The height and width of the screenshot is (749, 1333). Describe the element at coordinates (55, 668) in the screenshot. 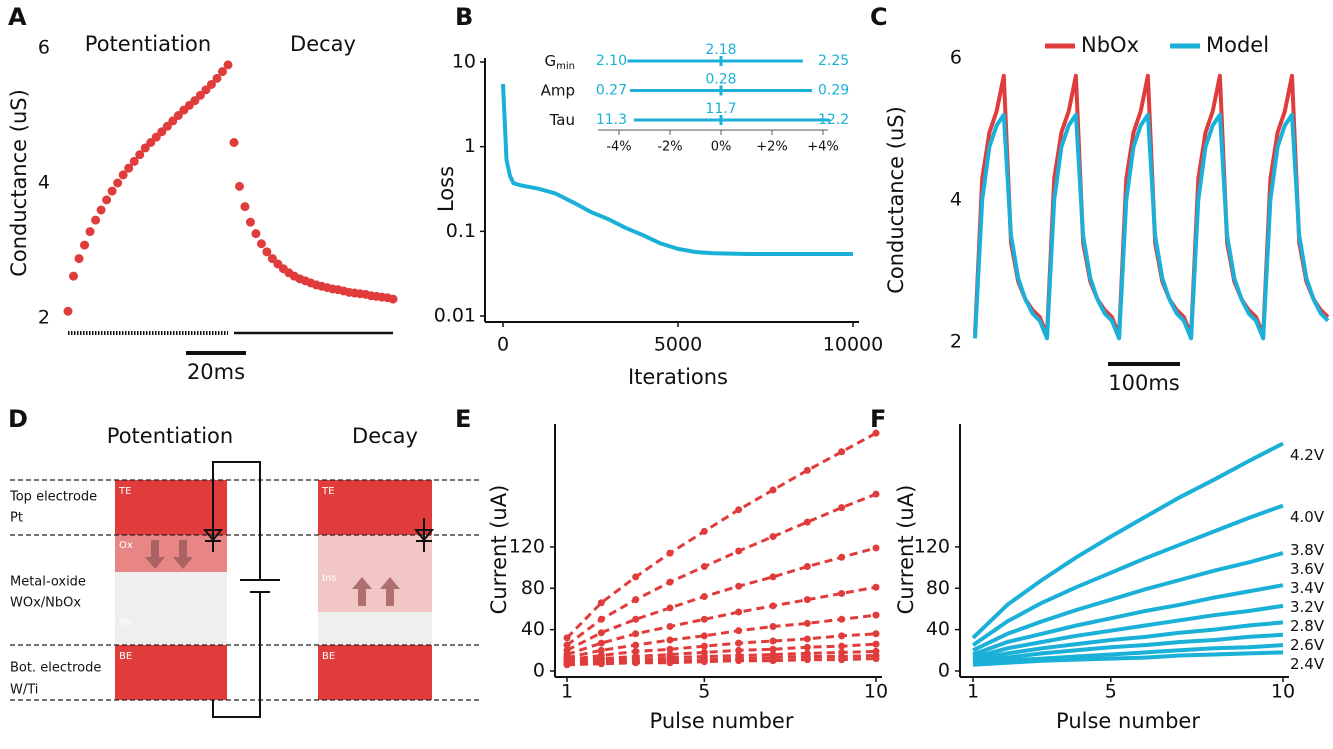

I see `layer-name: Bot. electrode` at that location.